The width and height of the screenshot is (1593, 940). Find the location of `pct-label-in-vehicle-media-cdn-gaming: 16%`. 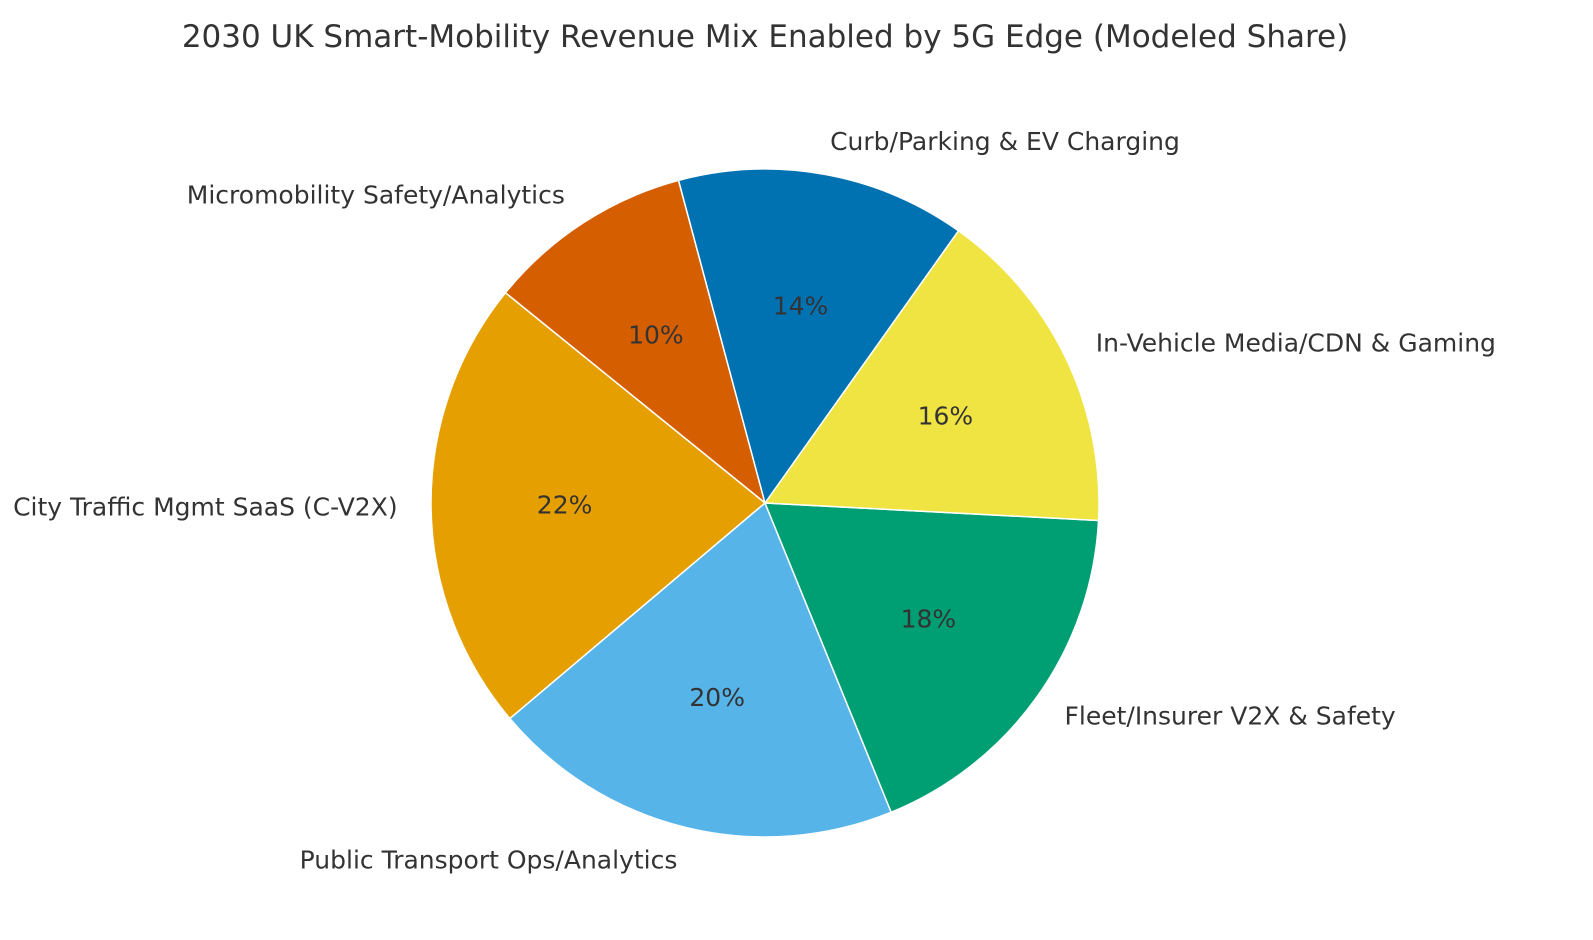

pct-label-in-vehicle-media-cdn-gaming: 16% is located at coordinates (946, 415).